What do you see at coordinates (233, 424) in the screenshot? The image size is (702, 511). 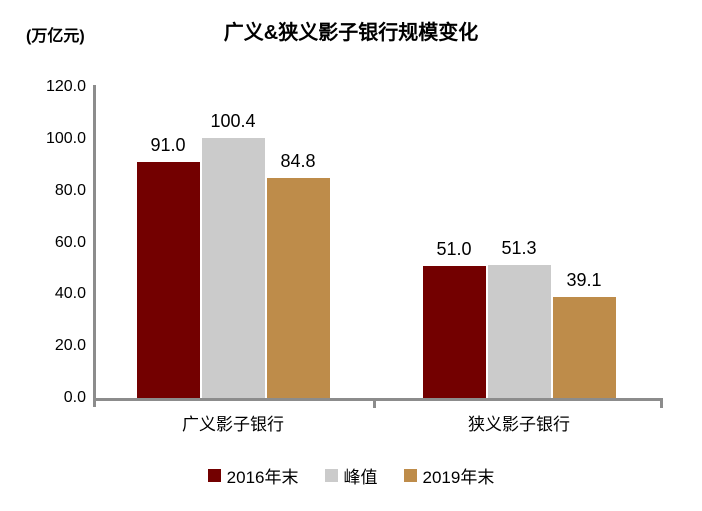 I see `category-label: 广义影子银行` at bounding box center [233, 424].